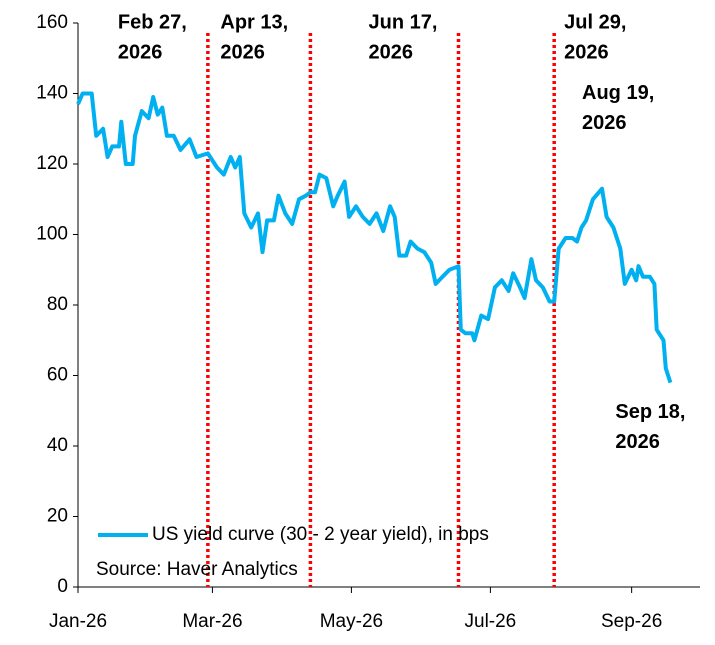  I want to click on y-tick-label: 100, so click(52, 234).